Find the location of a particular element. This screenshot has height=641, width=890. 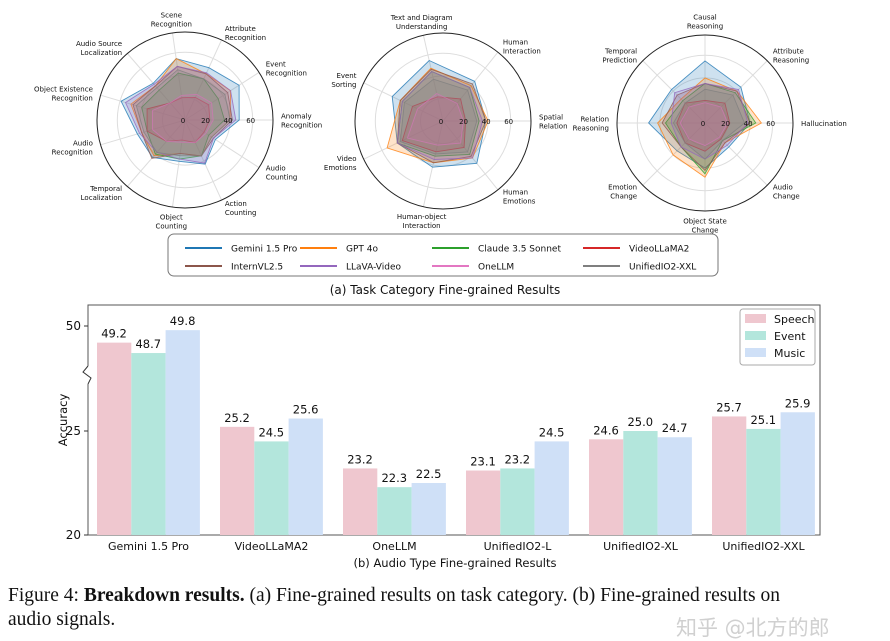

radar-axis-label-line: Audio Source is located at coordinates (99, 44).